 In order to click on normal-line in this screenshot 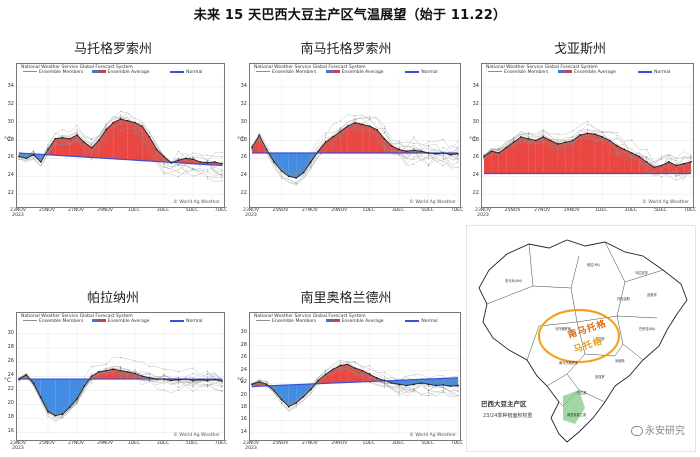, I will do `click(355, 382)`.